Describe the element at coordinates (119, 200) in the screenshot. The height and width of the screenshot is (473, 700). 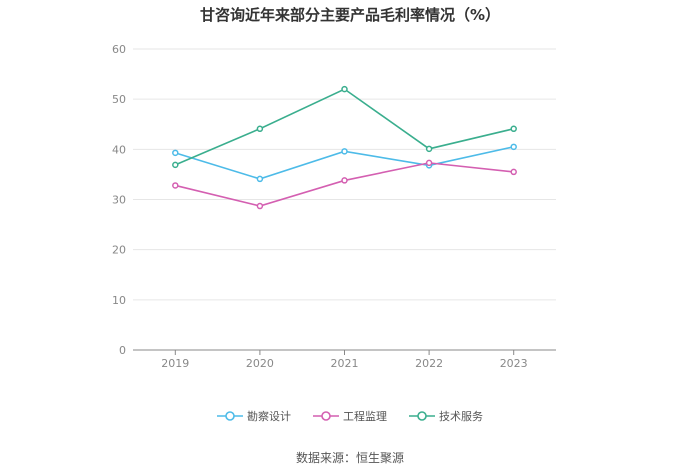
I see `y-tick-label: 30` at that location.